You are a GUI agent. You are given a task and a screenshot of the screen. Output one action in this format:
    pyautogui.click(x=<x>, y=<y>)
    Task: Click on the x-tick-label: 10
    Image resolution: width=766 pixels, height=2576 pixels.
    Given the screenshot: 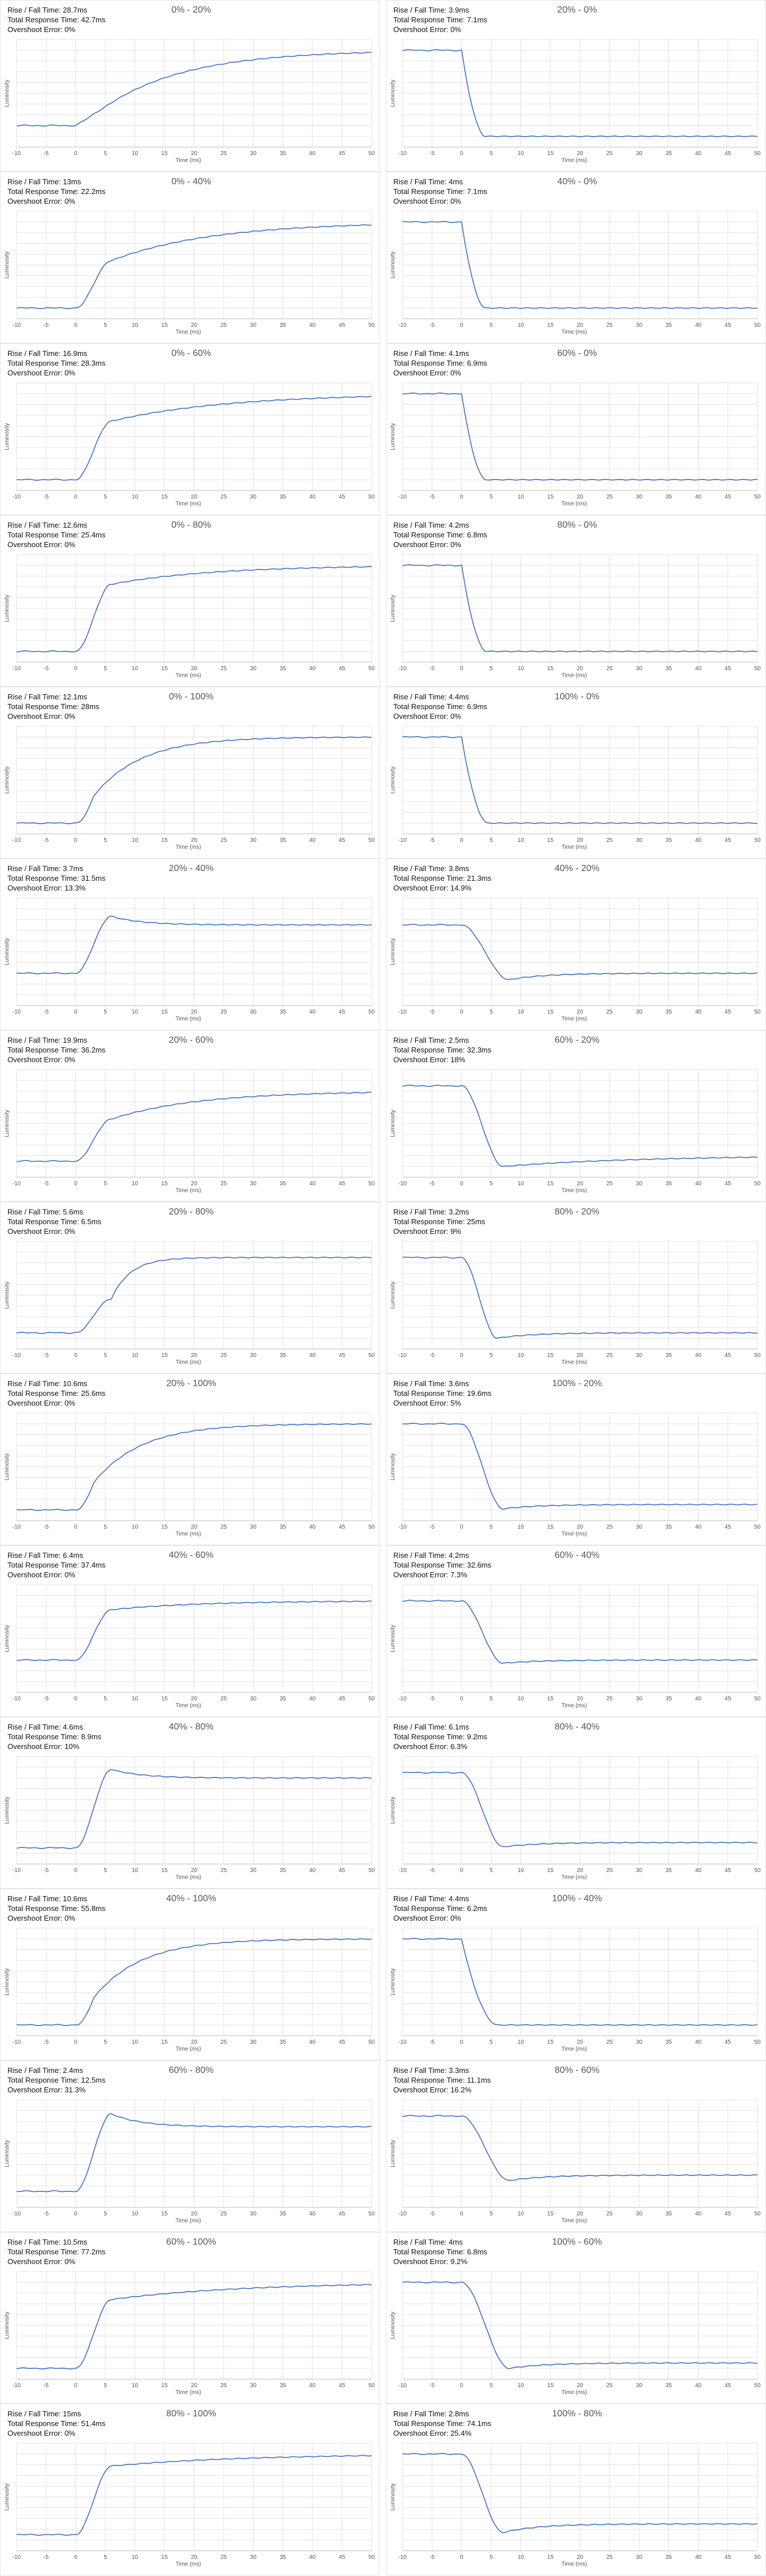 What is the action you would take?
    pyautogui.click(x=135, y=1355)
    